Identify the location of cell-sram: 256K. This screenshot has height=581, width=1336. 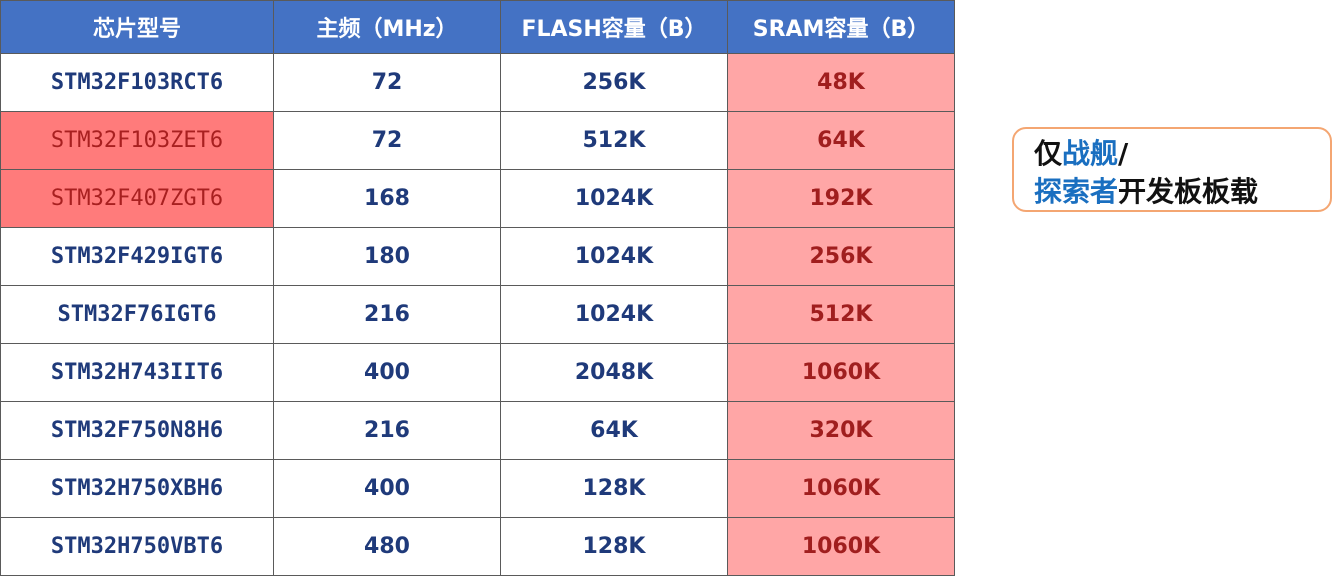
(841, 256).